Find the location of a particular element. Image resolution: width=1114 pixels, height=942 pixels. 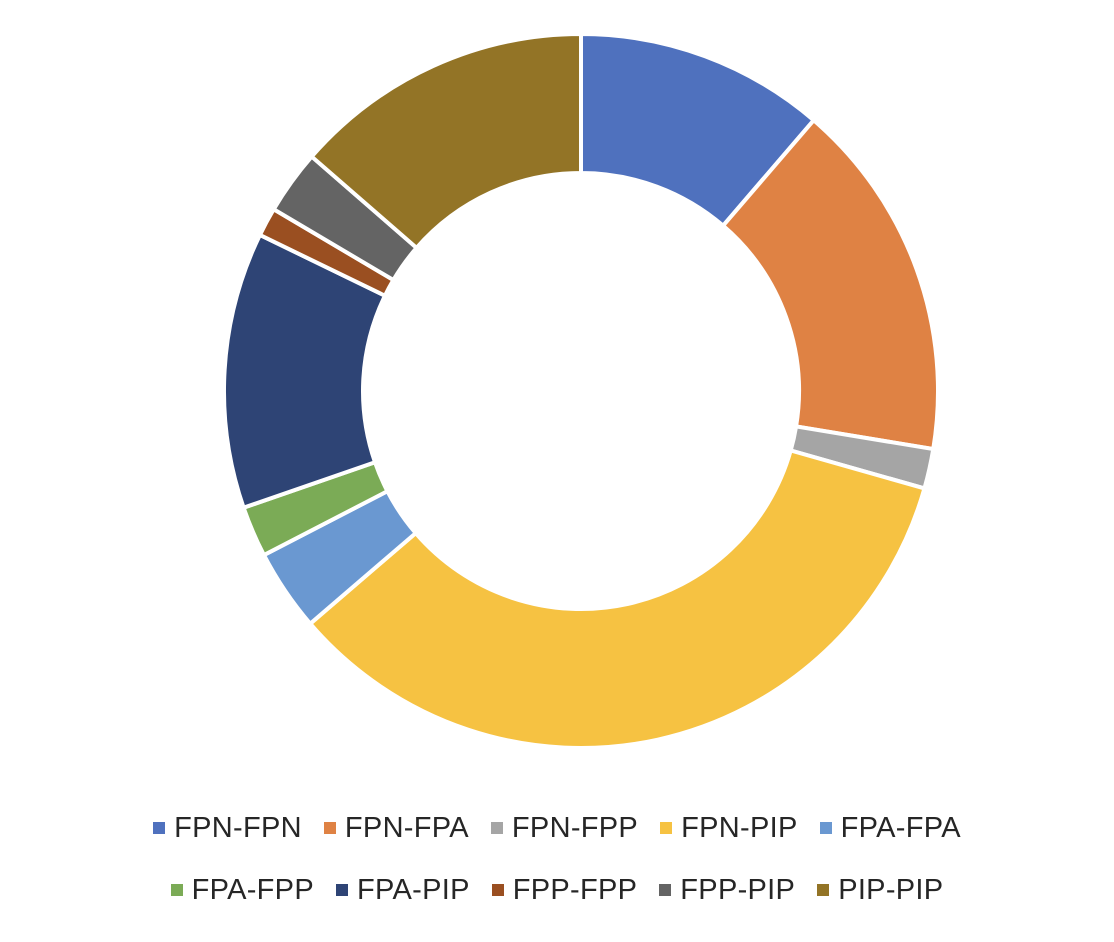

legend-label: PIP-PIP is located at coordinates (891, 889).